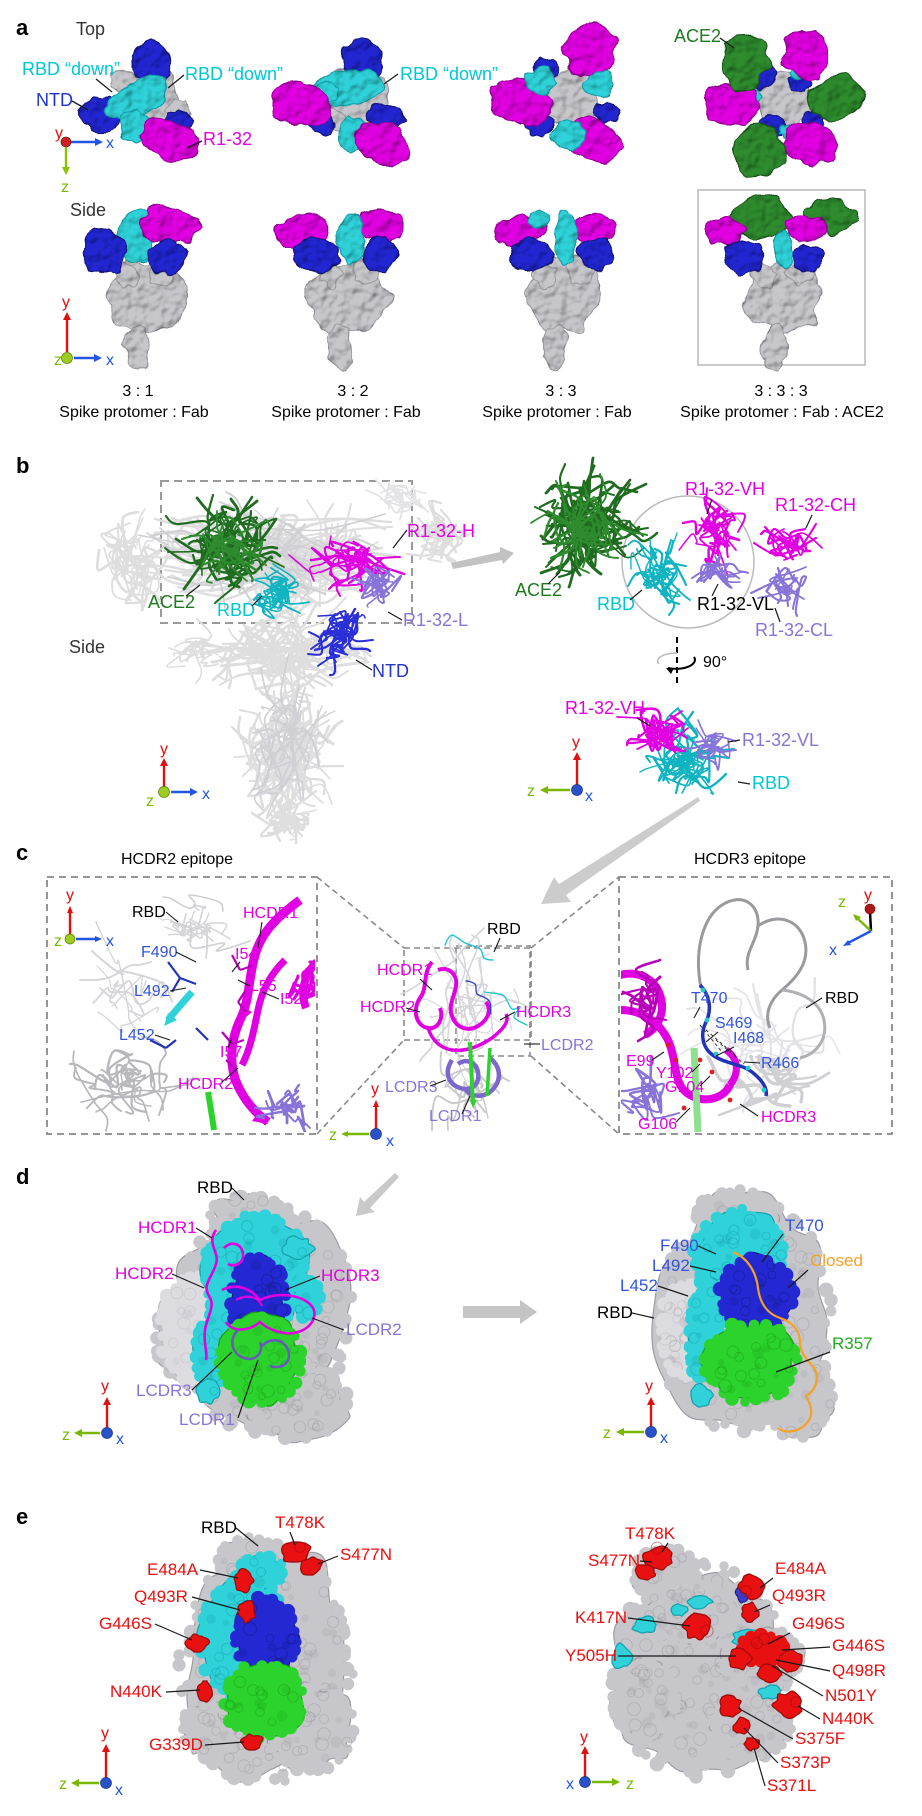  Describe the element at coordinates (246, 954) in the screenshot. I see `svg-text: I54` at that location.